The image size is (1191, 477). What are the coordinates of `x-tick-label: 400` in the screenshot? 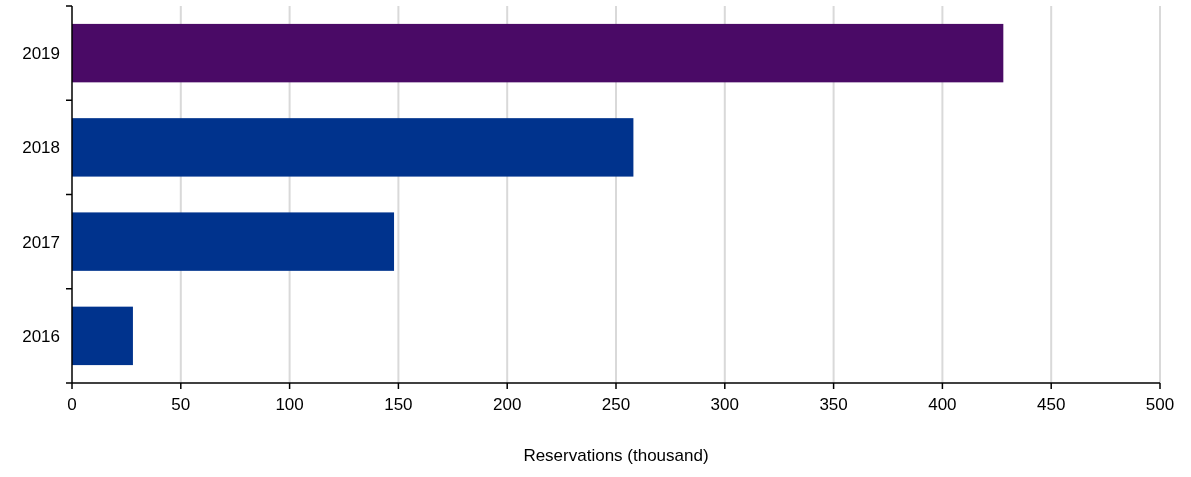 It's located at (942, 404).